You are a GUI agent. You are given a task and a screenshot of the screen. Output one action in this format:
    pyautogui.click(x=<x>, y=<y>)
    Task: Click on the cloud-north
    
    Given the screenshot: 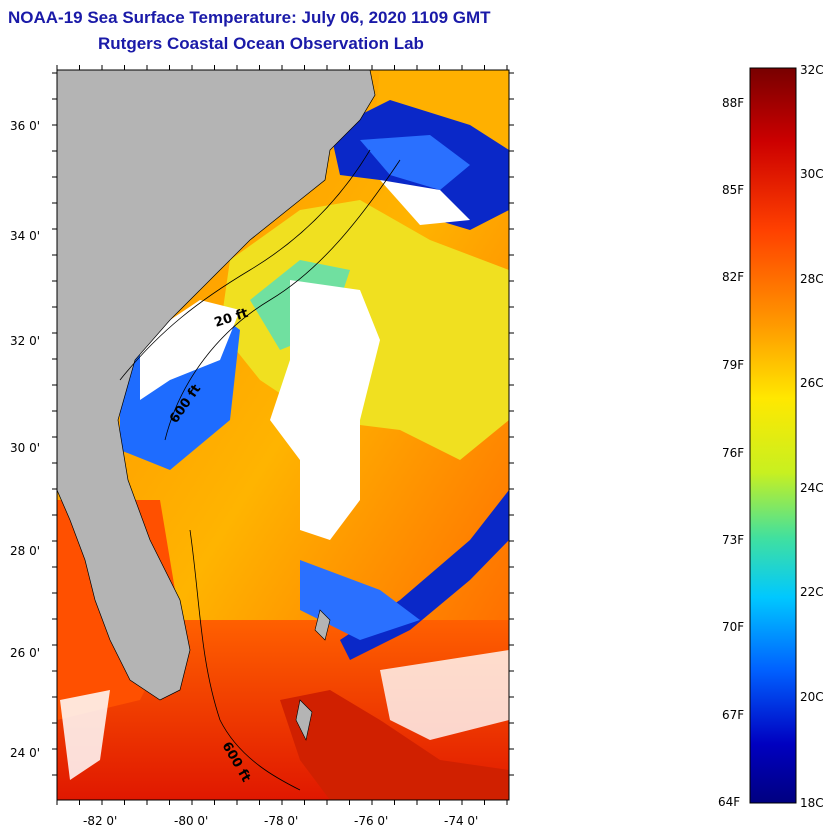 What is the action you would take?
    pyautogui.click(x=425, y=202)
    